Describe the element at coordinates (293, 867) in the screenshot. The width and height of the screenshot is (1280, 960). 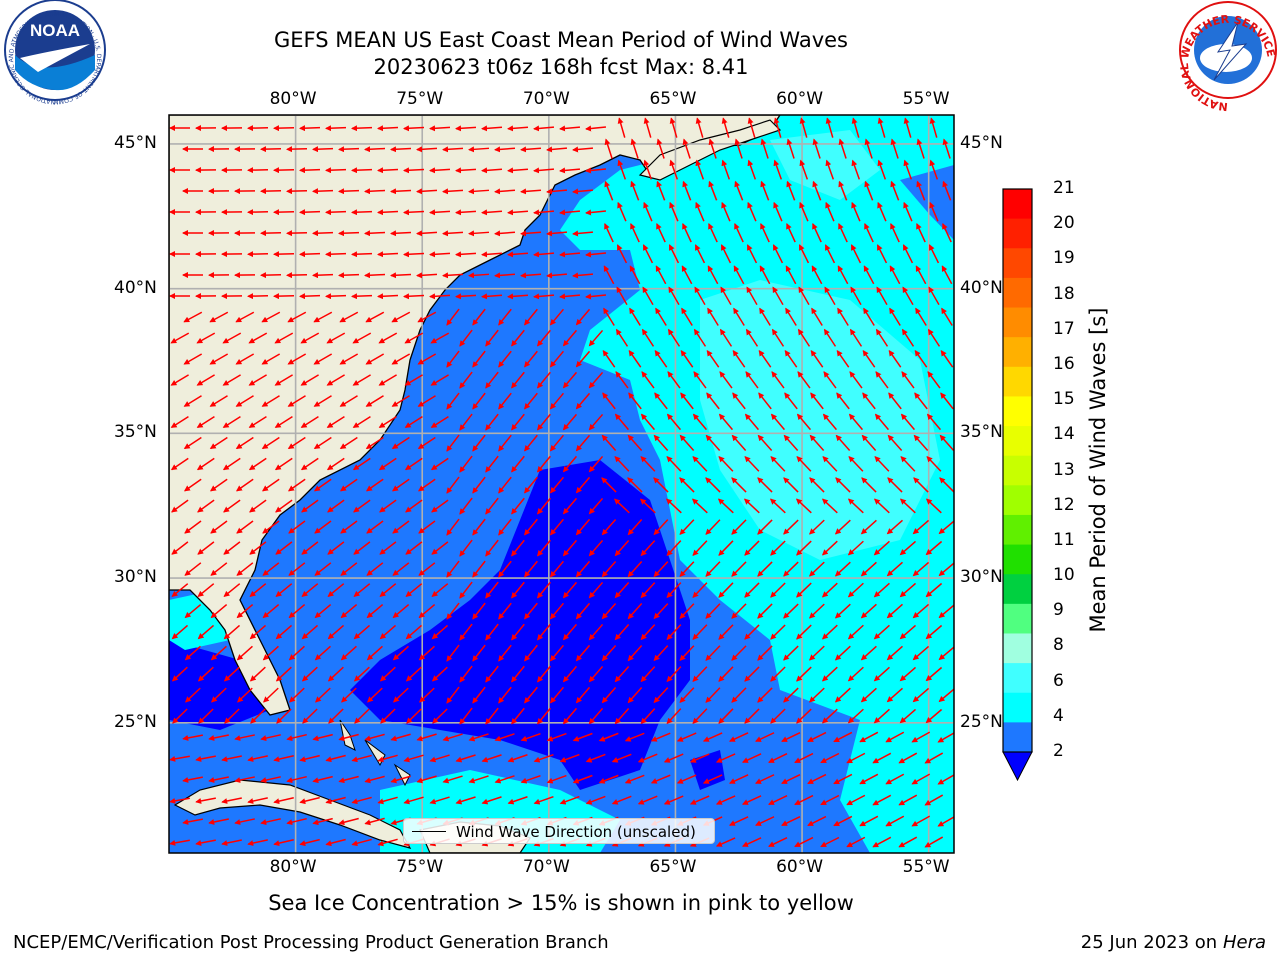
I see `lon-tick-label-bottom: 80°W` at that location.